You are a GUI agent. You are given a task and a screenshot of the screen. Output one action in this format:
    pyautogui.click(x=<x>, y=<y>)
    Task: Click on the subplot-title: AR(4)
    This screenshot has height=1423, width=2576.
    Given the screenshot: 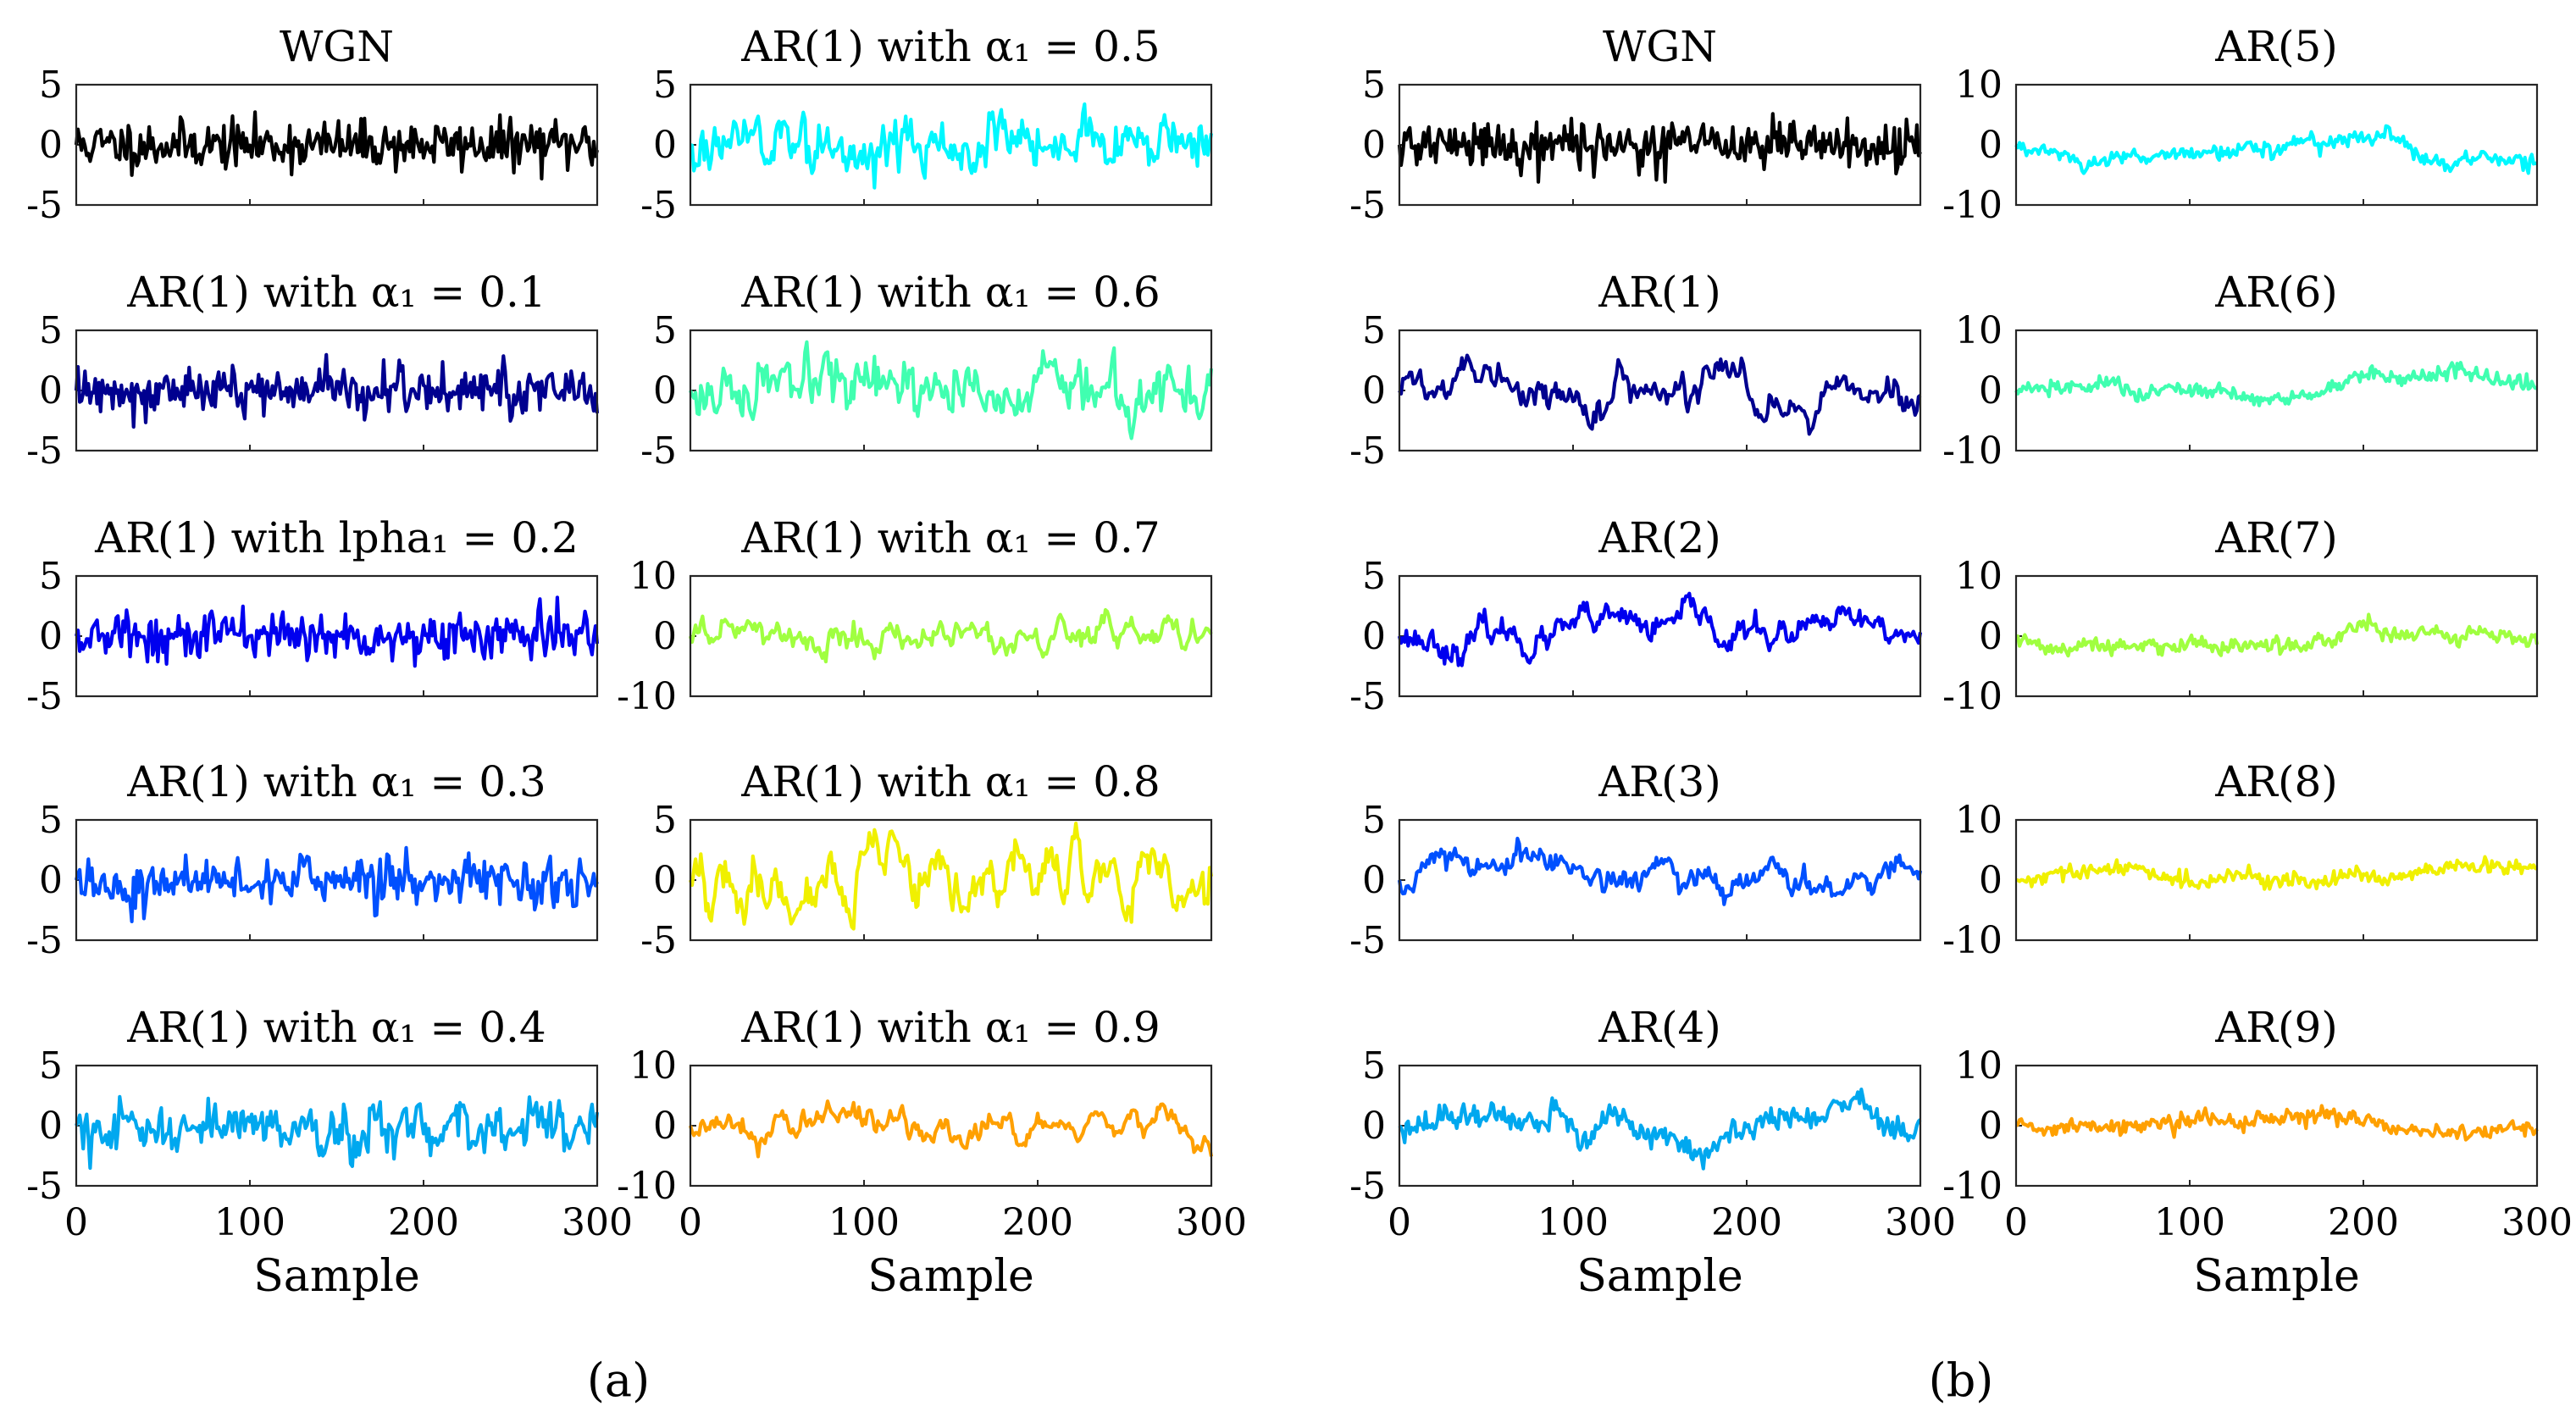 What is the action you would take?
    pyautogui.click(x=1659, y=1027)
    